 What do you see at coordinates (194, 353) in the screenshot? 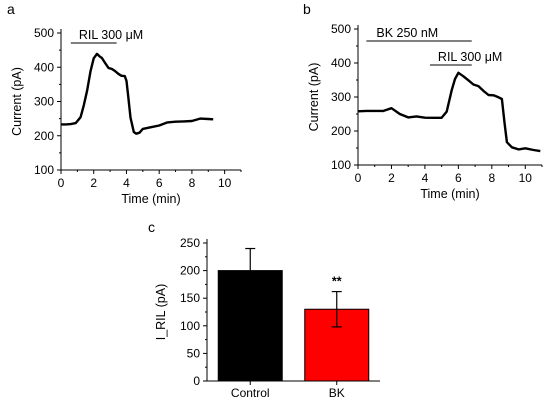
I see `y-tick-label: 50` at bounding box center [194, 353].